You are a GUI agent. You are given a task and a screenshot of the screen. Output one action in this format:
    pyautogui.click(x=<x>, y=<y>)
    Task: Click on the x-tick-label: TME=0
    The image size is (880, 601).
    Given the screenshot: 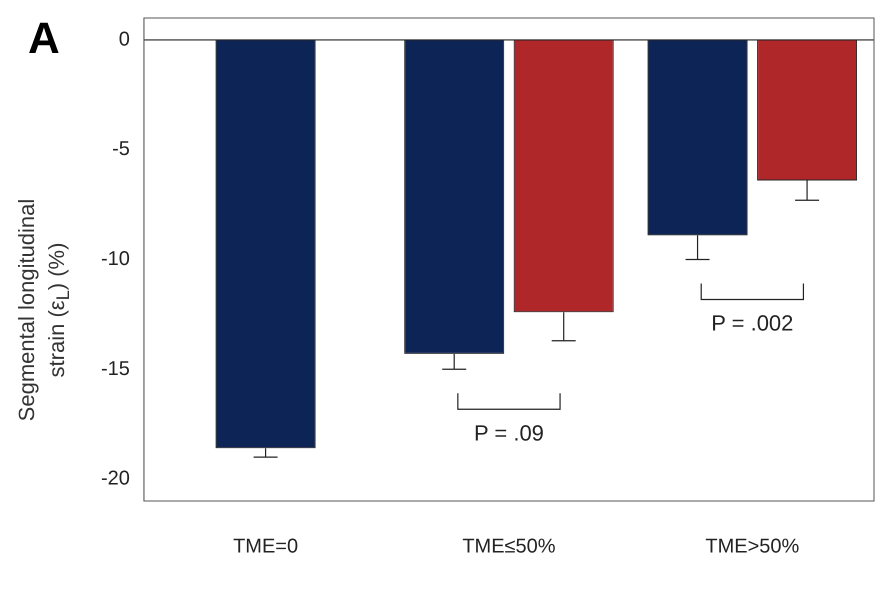 What is the action you would take?
    pyautogui.click(x=265, y=547)
    